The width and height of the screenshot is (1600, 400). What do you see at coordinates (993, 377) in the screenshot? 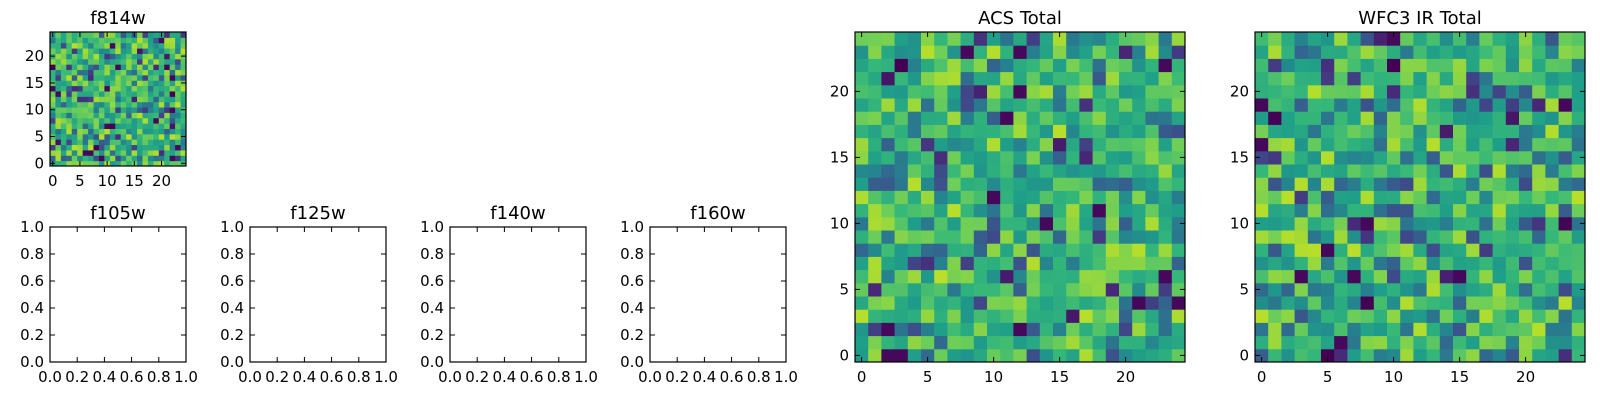
I see `x-tick-label: 10` at bounding box center [993, 377].